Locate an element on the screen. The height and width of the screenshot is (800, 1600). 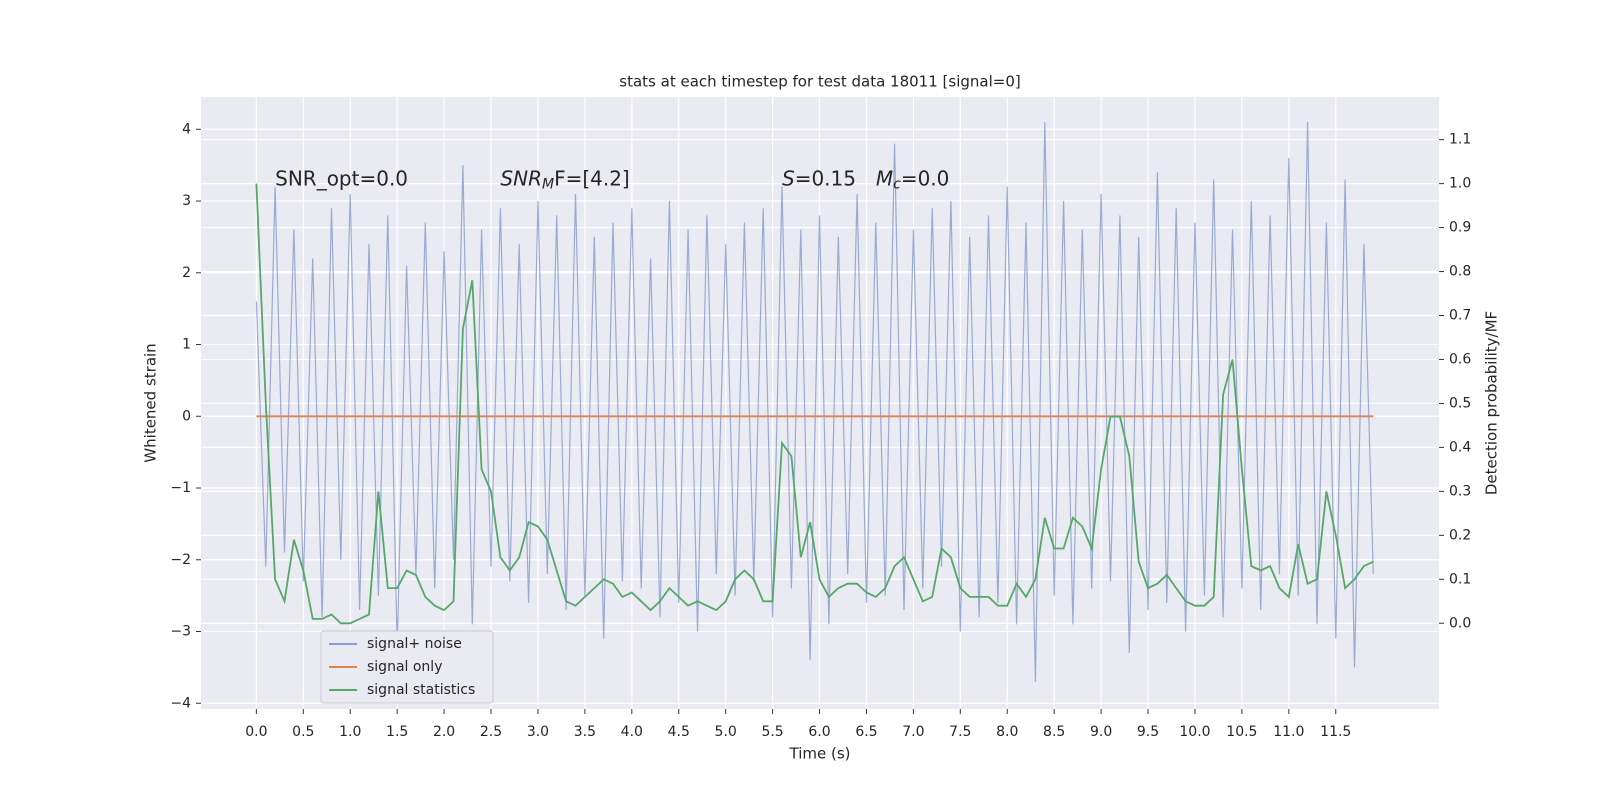
y2-tick-label: 0.1 is located at coordinates (1460, 579).